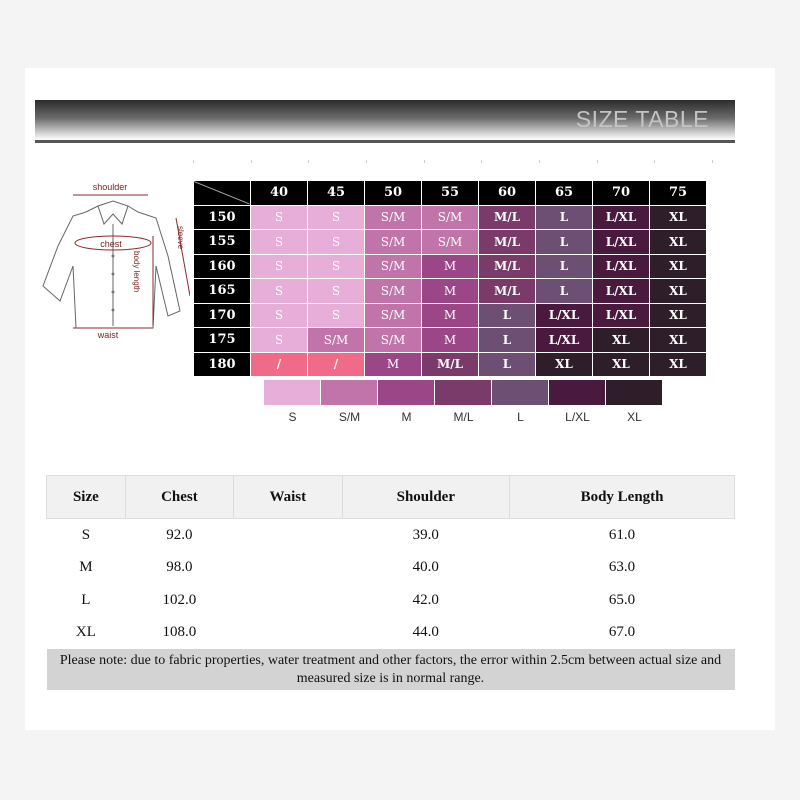 The image size is (800, 800). I want to click on grid-corner, so click(222, 193).